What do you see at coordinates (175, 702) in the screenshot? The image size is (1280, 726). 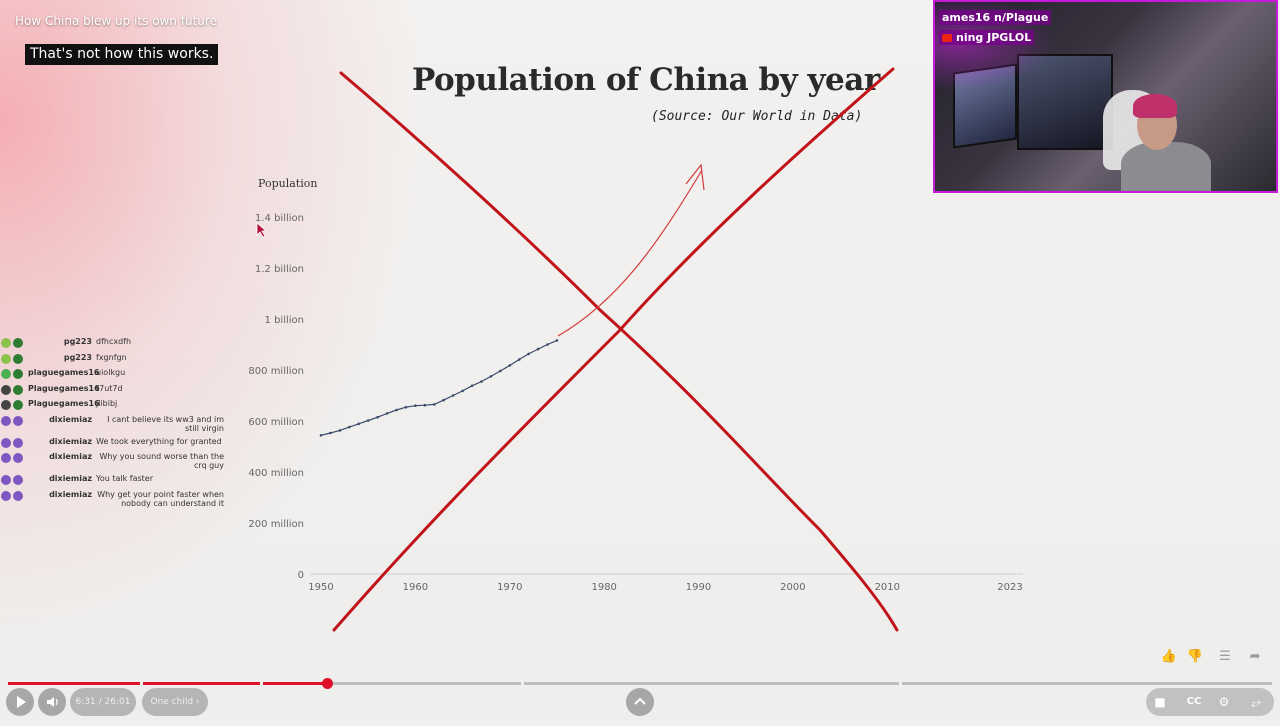 I see `chapter-button: One child ›` at bounding box center [175, 702].